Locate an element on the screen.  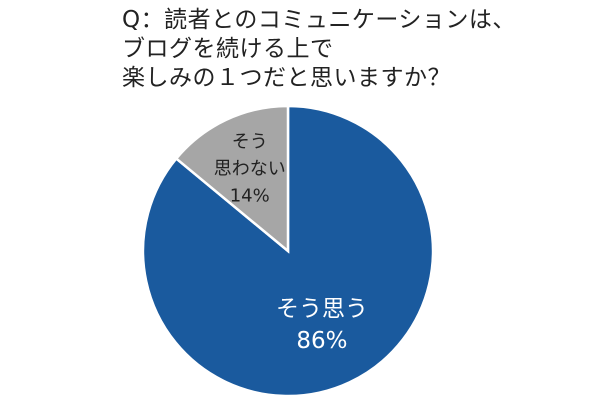
chart-title-line-2: ブログを続ける上で is located at coordinates (228, 49).